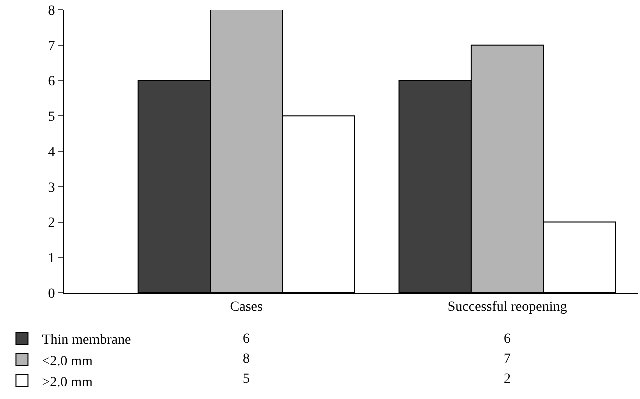  I want to click on y-tick-label: 4, so click(52, 152).